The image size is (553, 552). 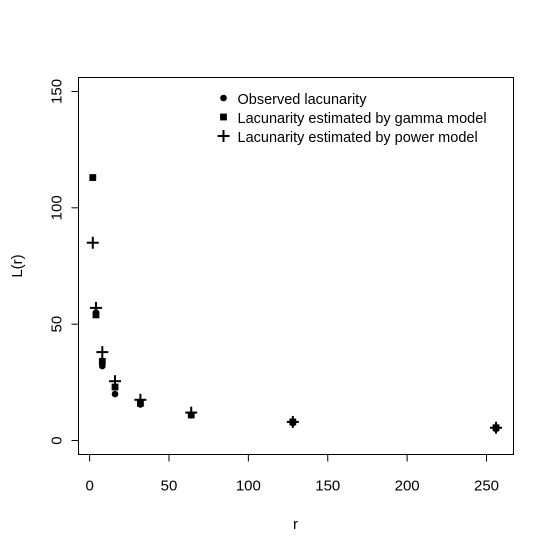 I want to click on legend-label: Observed lacunarity, so click(x=303, y=100).